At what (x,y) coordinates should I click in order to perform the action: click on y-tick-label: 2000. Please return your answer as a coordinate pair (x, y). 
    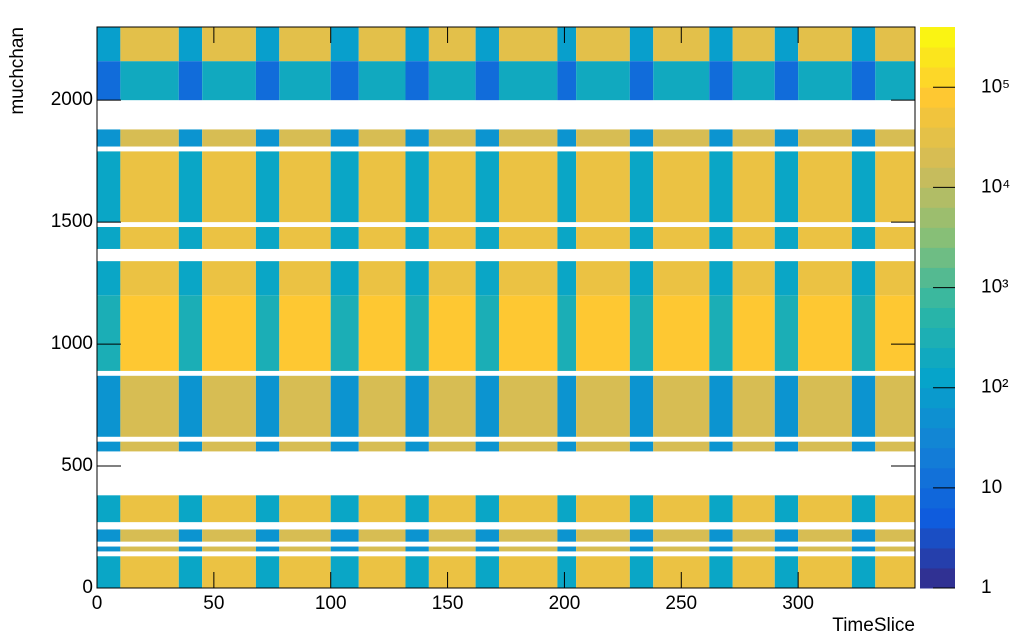
    Looking at the image, I should click on (72, 99).